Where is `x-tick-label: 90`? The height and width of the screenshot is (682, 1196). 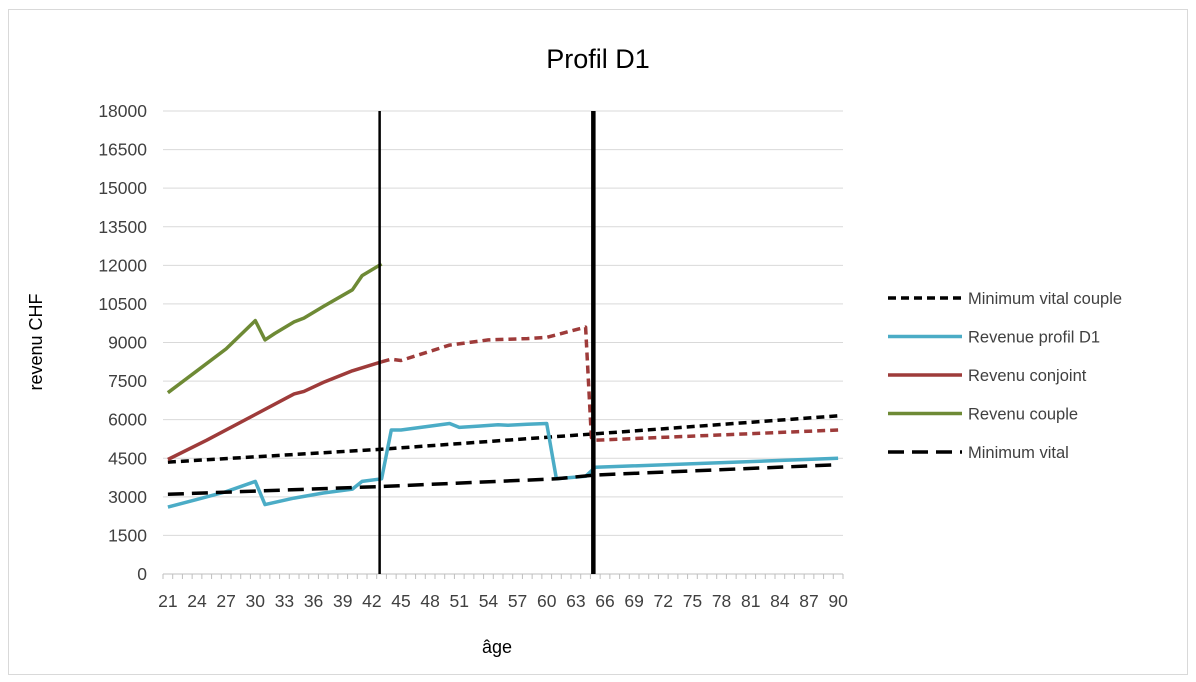
x-tick-label: 90 is located at coordinates (838, 601).